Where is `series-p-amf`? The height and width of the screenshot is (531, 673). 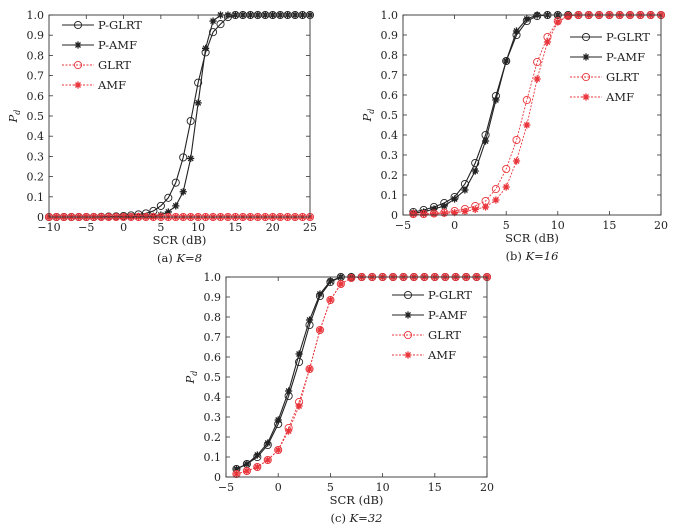 series-p-amf is located at coordinates (361, 373).